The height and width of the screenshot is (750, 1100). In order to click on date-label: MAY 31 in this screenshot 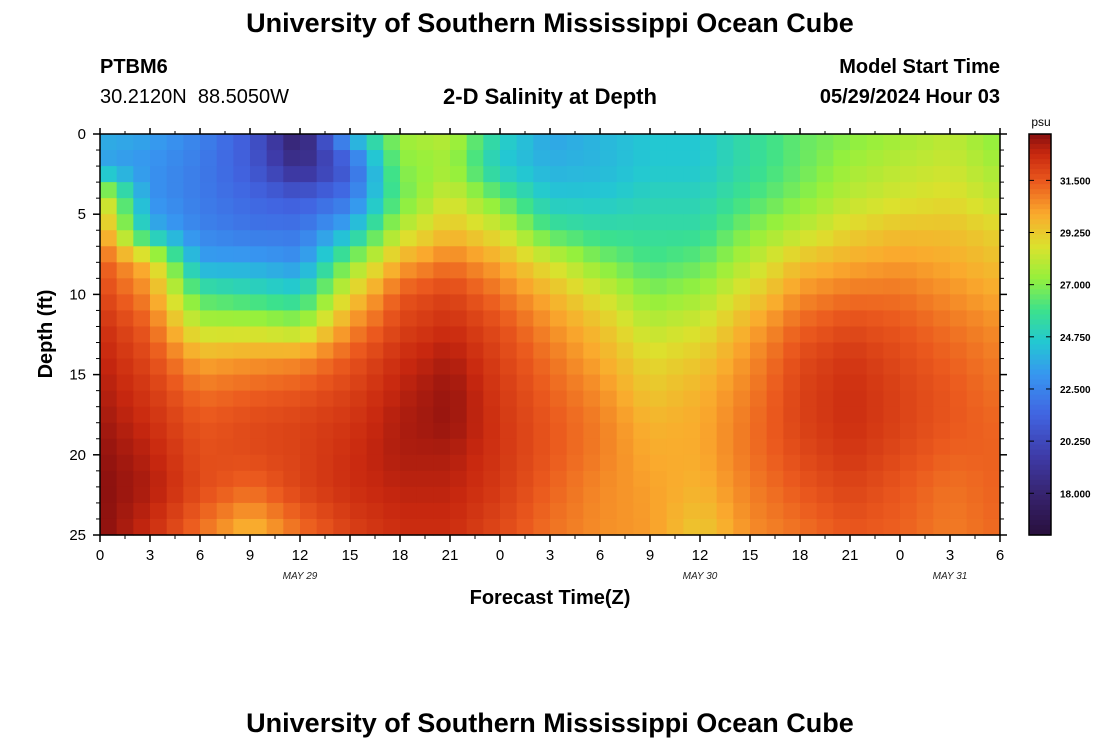, I will do `click(950, 576)`.